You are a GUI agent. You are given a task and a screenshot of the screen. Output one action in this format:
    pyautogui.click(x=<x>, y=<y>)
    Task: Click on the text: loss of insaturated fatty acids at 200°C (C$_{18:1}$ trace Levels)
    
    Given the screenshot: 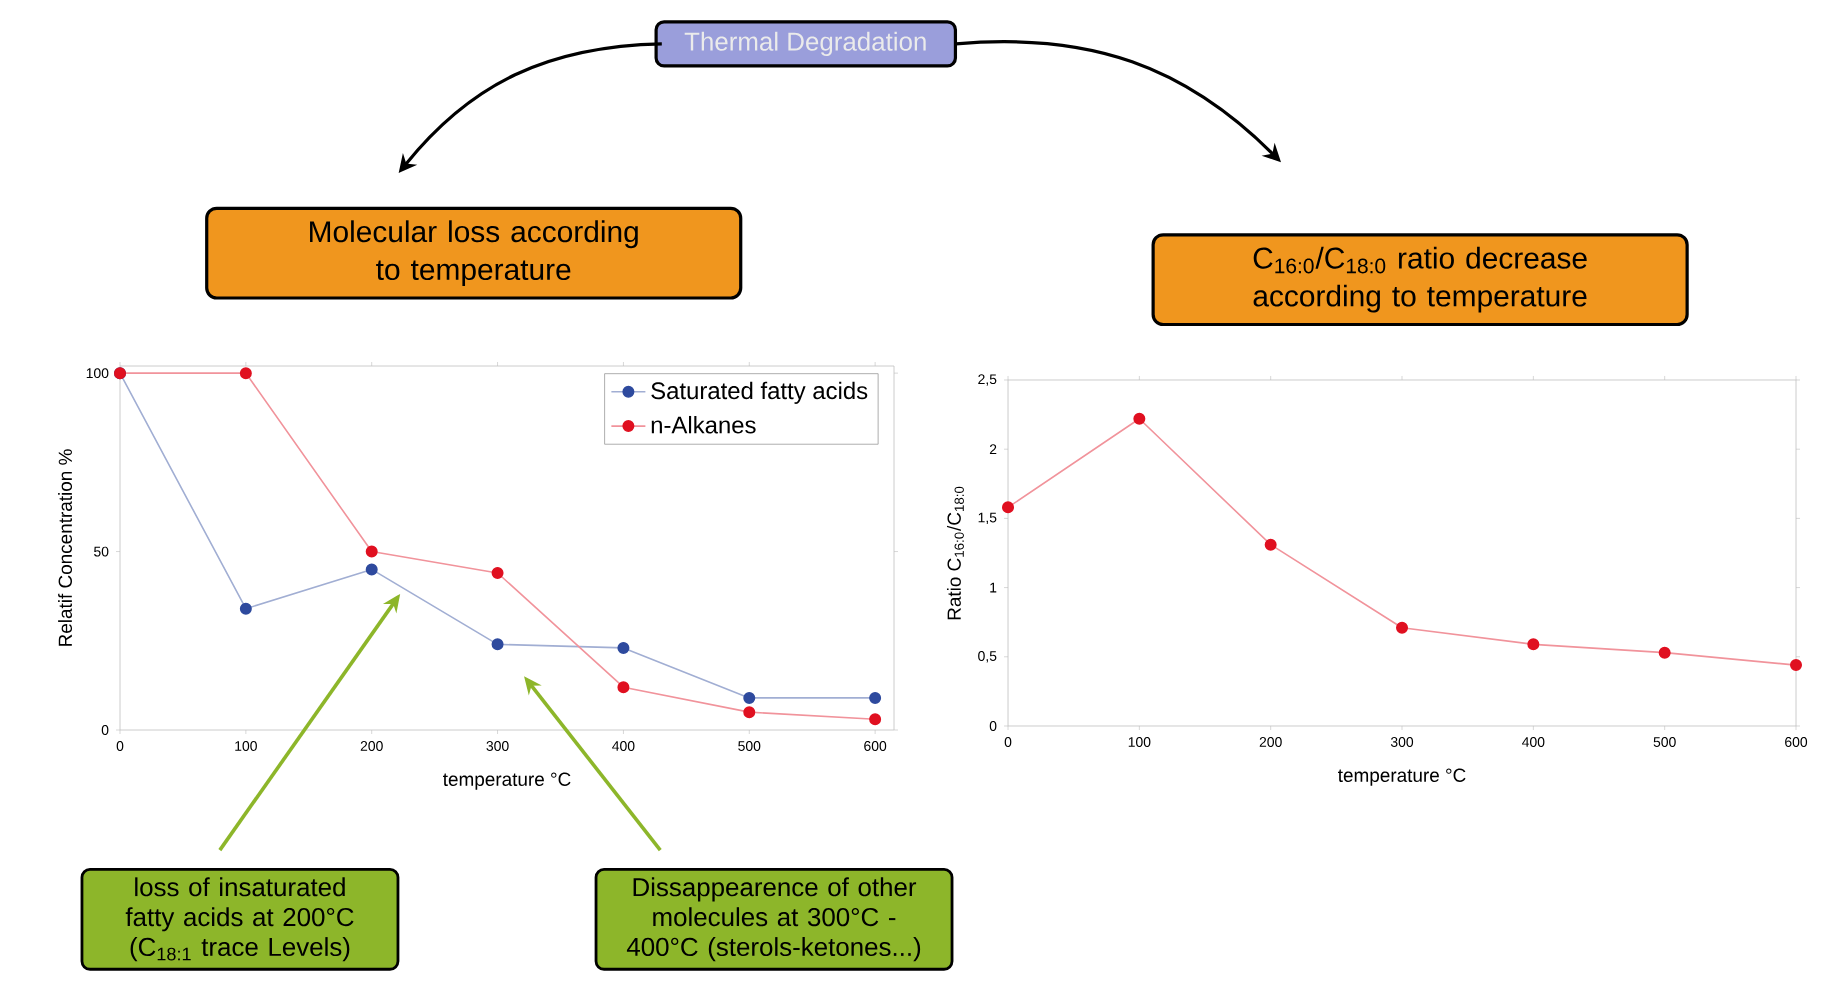 What is the action you would take?
    pyautogui.click(x=239, y=919)
    